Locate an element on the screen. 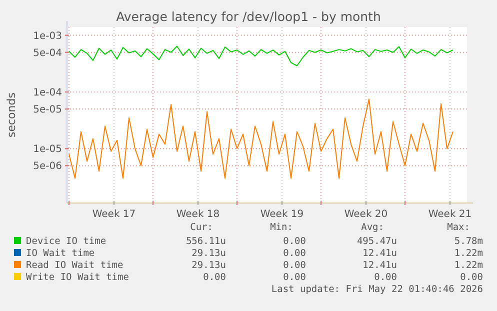 The height and width of the screenshot is (311, 497). legend-label: IO Wait time is located at coordinates (60, 253).